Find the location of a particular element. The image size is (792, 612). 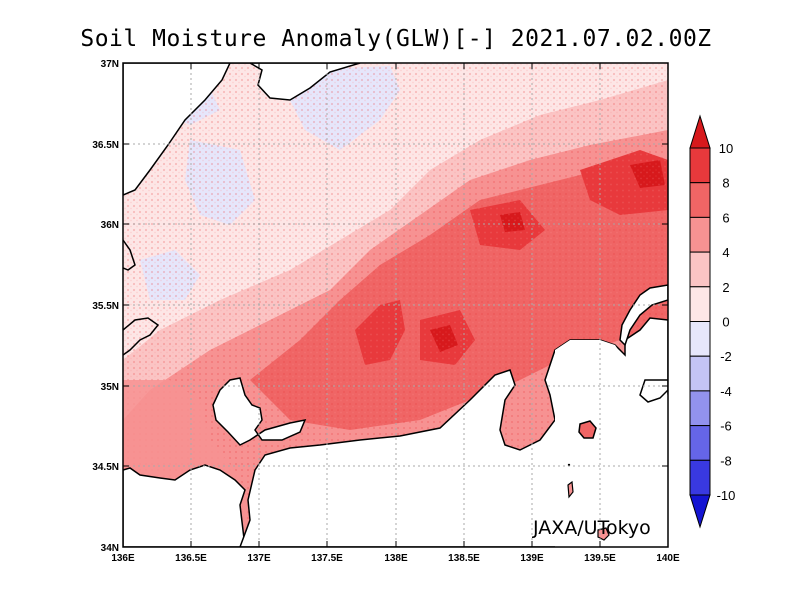

lat-tick-label: 35.5N is located at coordinates (105, 306).